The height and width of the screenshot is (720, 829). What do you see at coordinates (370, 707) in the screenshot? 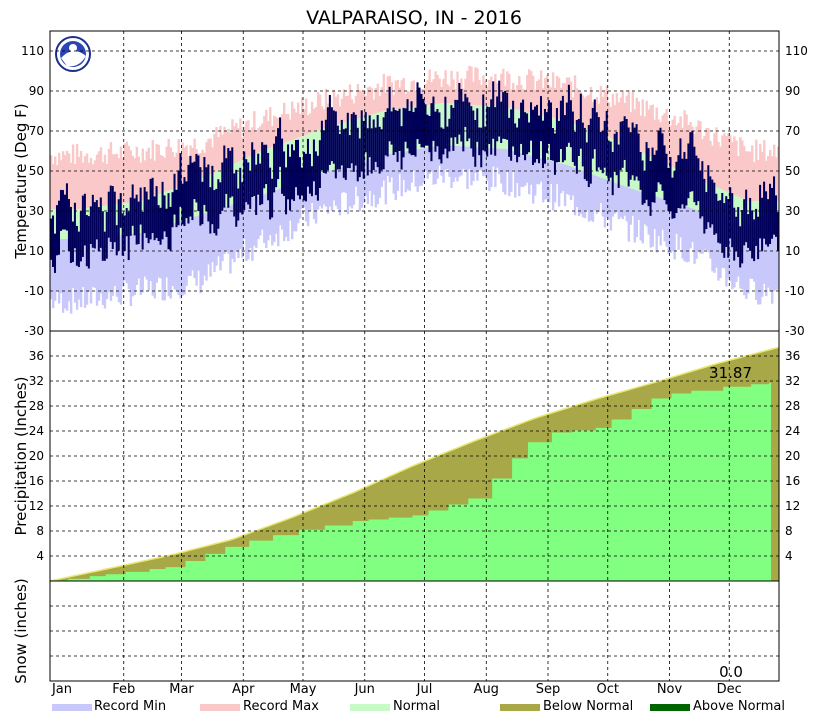
I see `legend-swatch-normal` at bounding box center [370, 707].